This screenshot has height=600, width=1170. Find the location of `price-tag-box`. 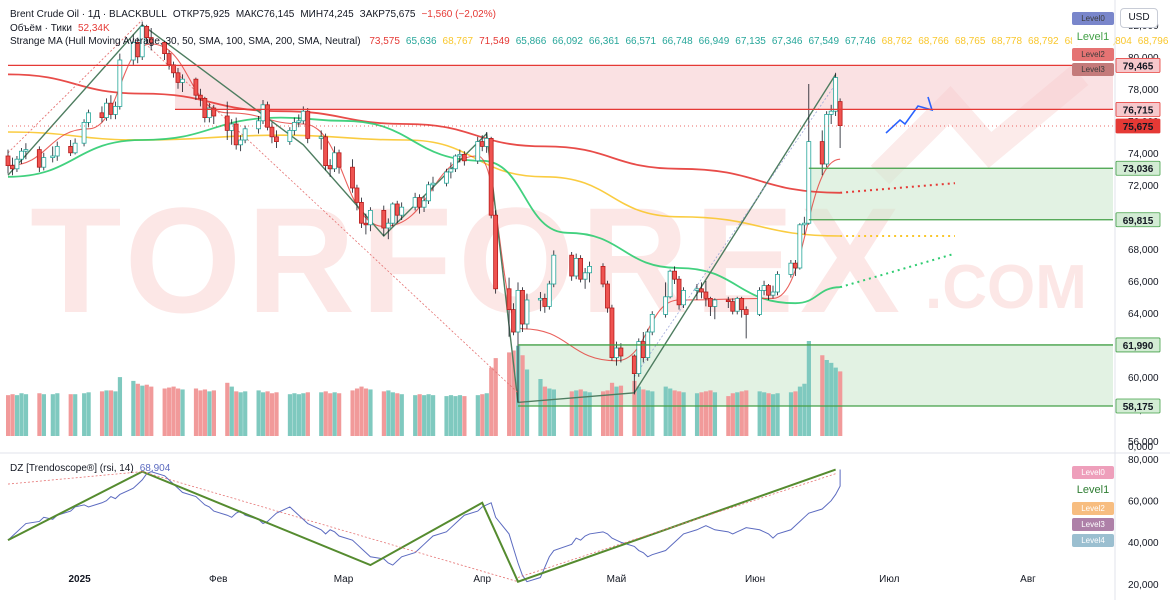

price-tag-box is located at coordinates (1138, 168).